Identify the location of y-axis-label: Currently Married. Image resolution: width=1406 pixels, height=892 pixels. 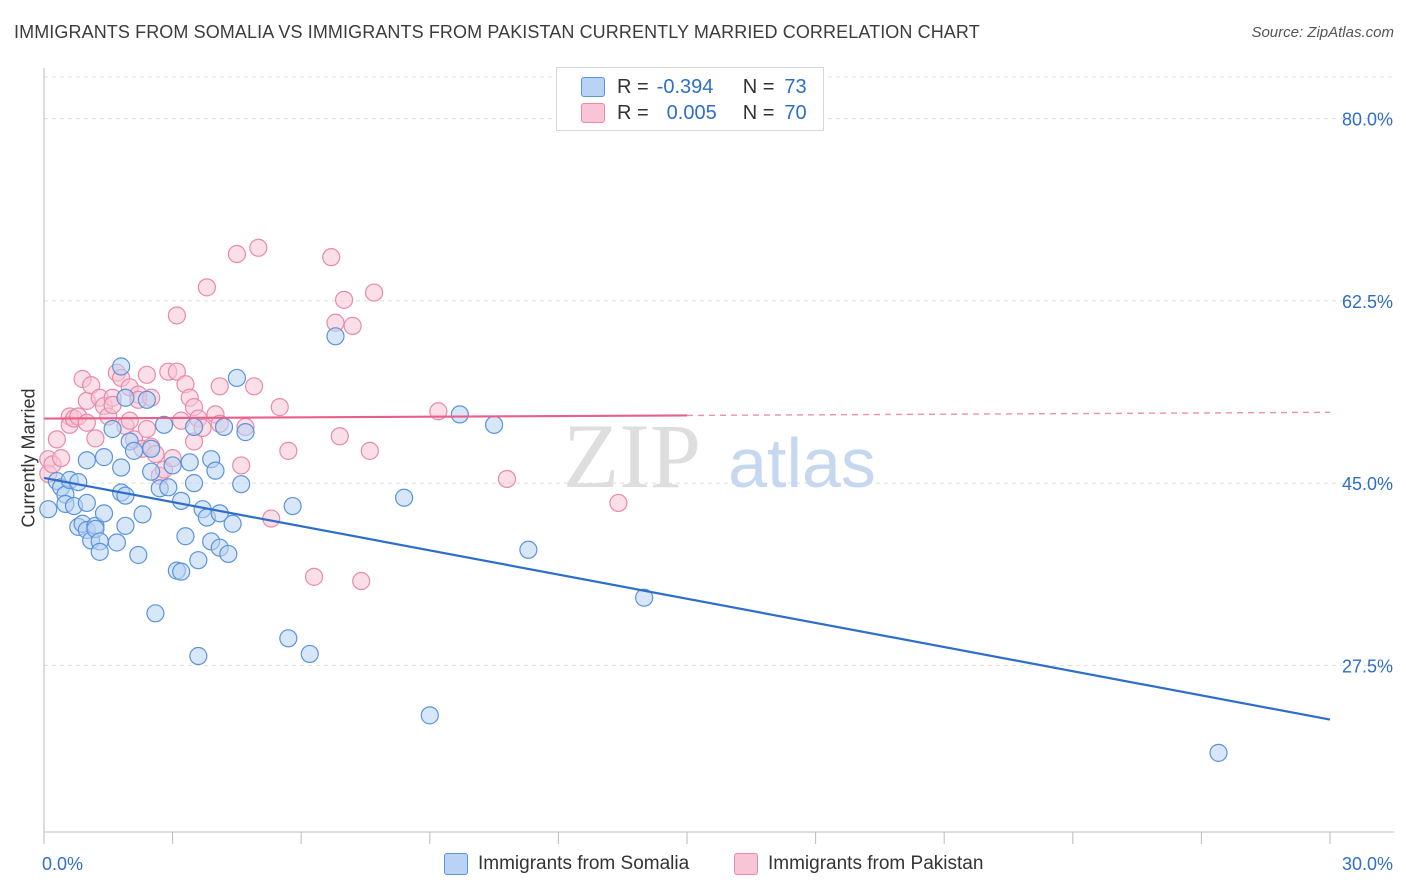
(28, 458).